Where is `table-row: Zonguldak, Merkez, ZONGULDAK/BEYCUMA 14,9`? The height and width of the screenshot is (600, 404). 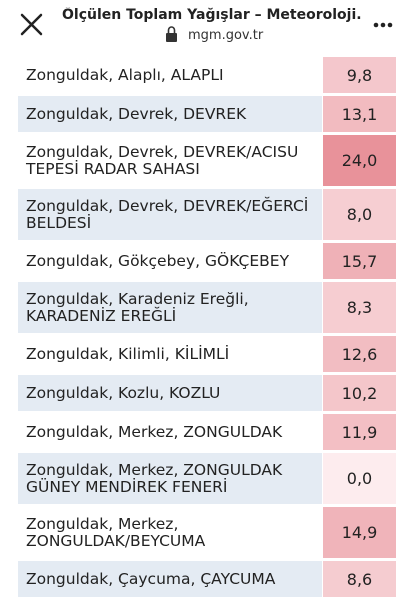 table-row: Zonguldak, Merkez, ZONGULDAK/BEYCUMA 14,9 is located at coordinates (207, 532).